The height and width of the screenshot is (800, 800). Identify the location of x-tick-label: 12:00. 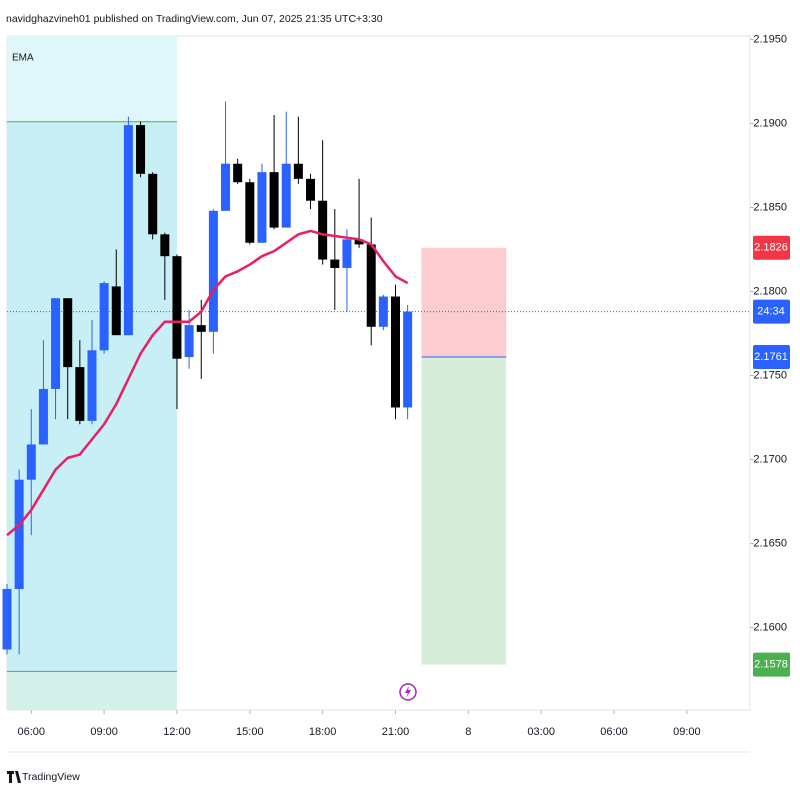
(177, 732).